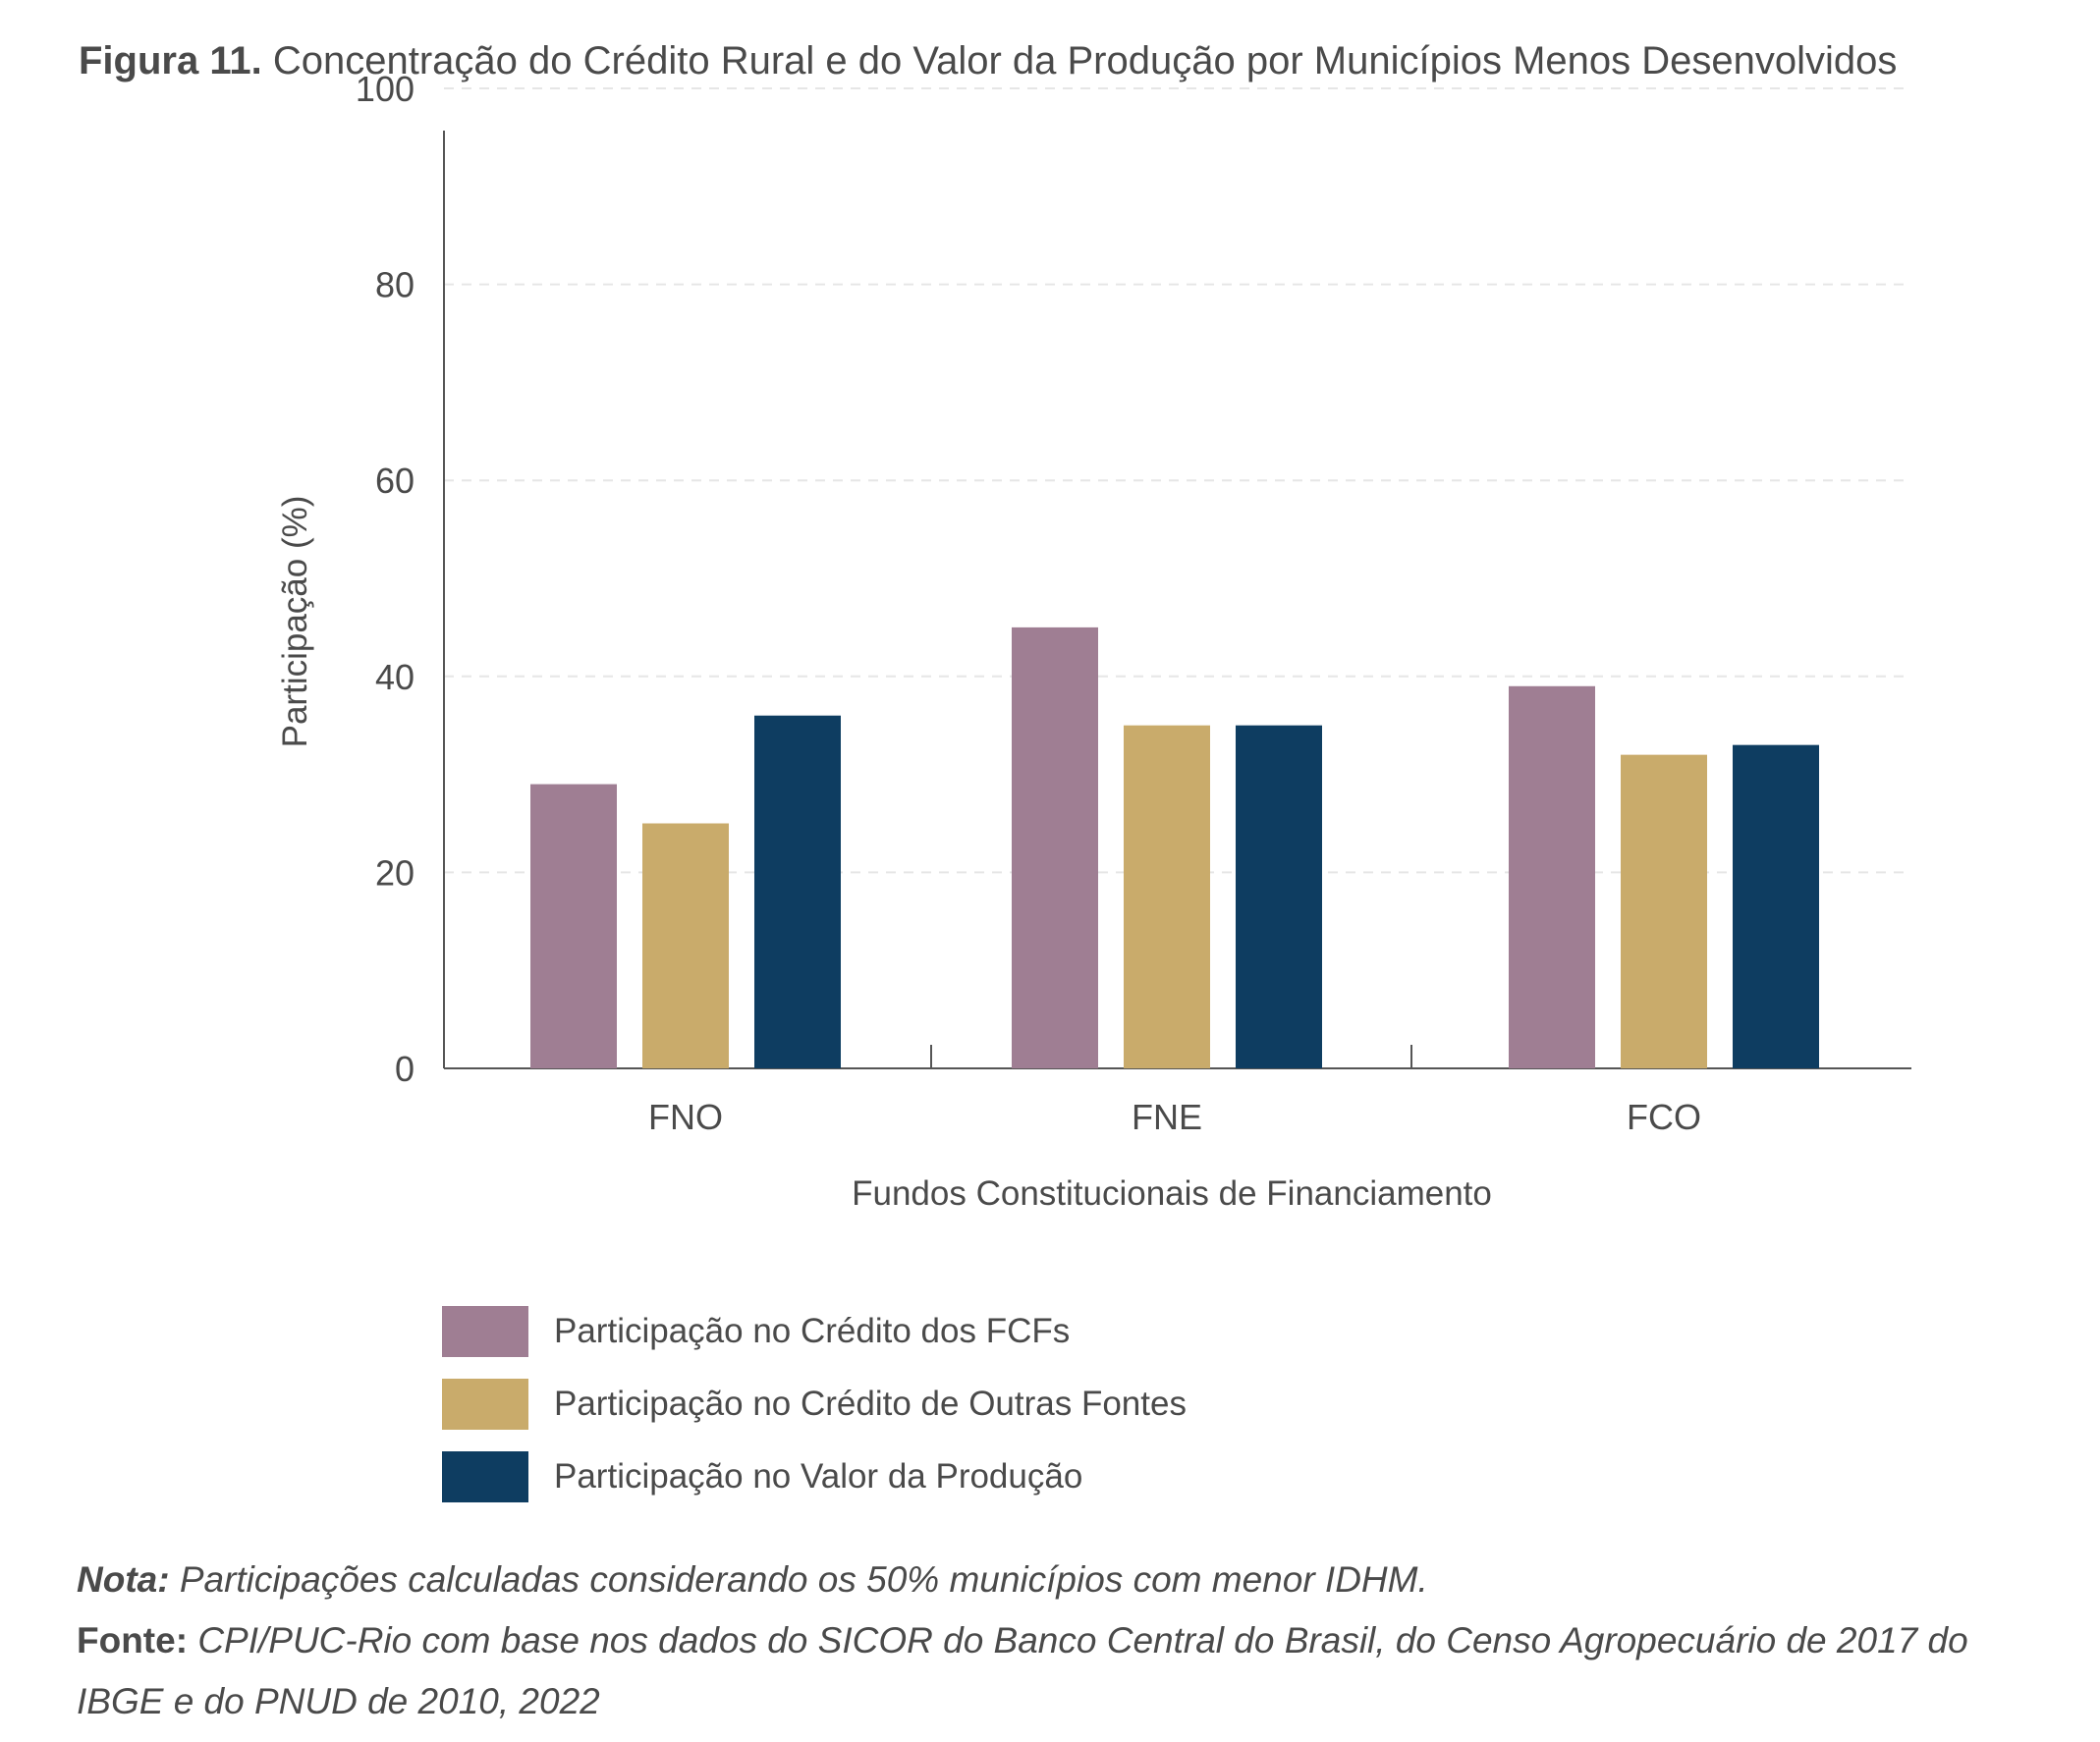  I want to click on source-label: Fonte:, so click(133, 1640).